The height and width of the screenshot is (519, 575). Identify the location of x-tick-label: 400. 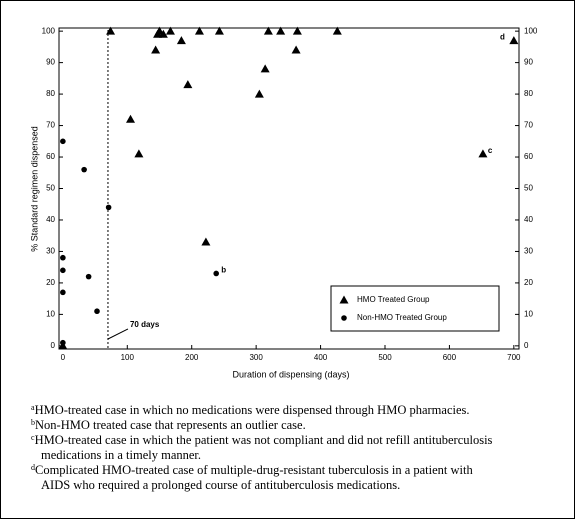
(321, 357).